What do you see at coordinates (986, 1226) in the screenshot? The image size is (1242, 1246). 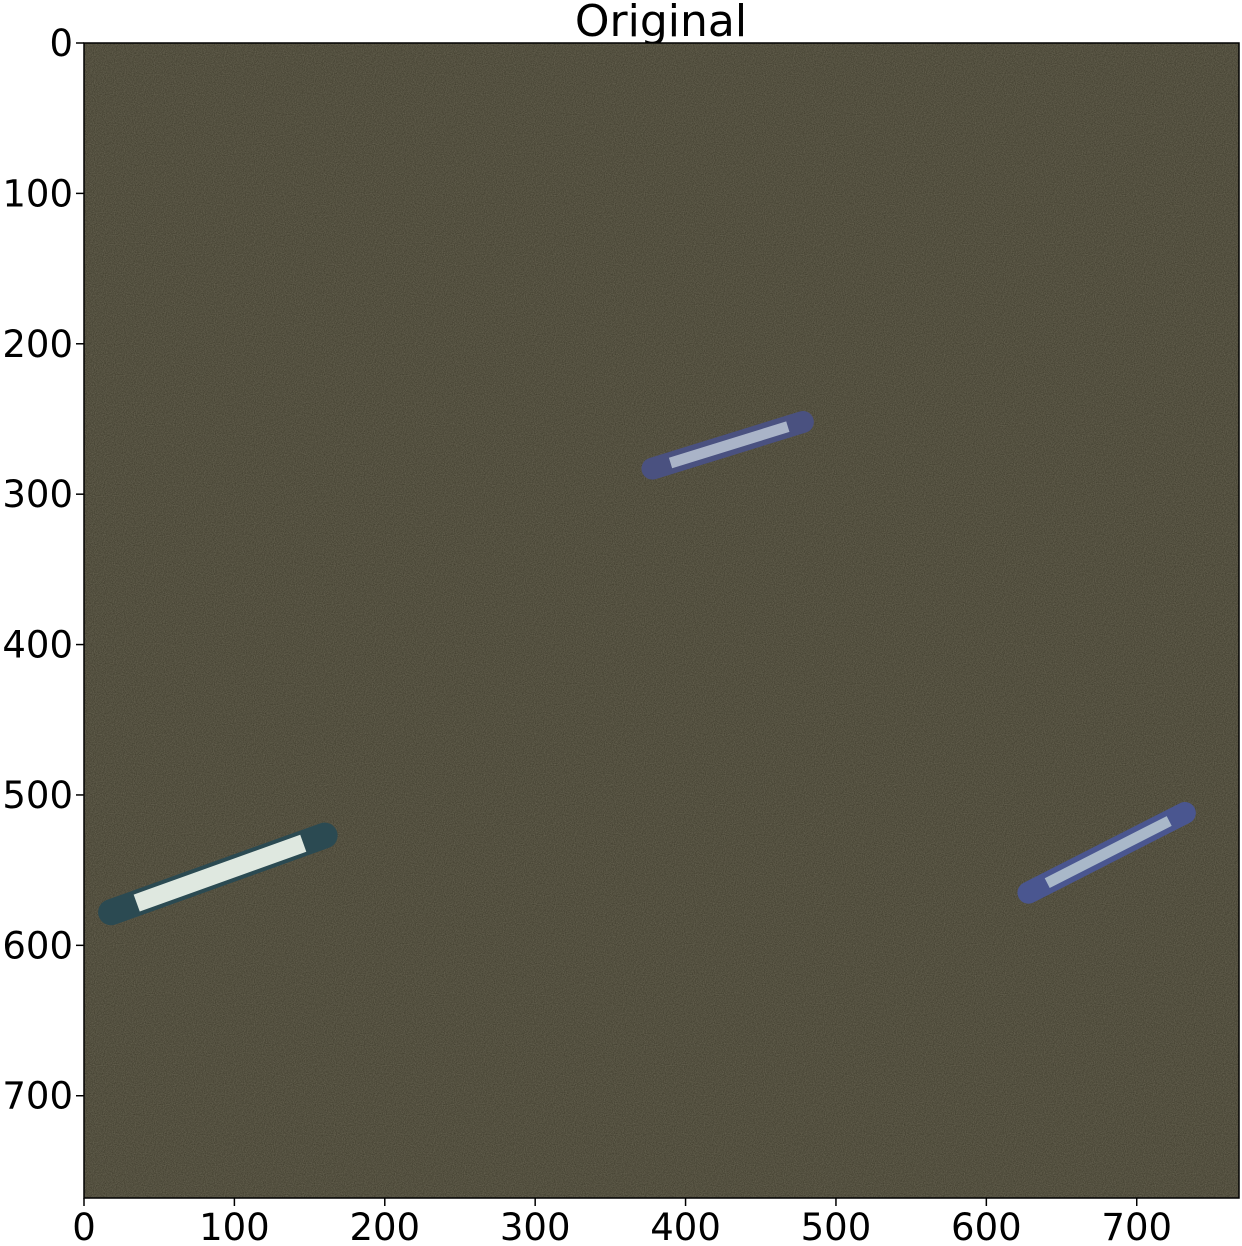 I see `x-tick-label: 600` at bounding box center [986, 1226].